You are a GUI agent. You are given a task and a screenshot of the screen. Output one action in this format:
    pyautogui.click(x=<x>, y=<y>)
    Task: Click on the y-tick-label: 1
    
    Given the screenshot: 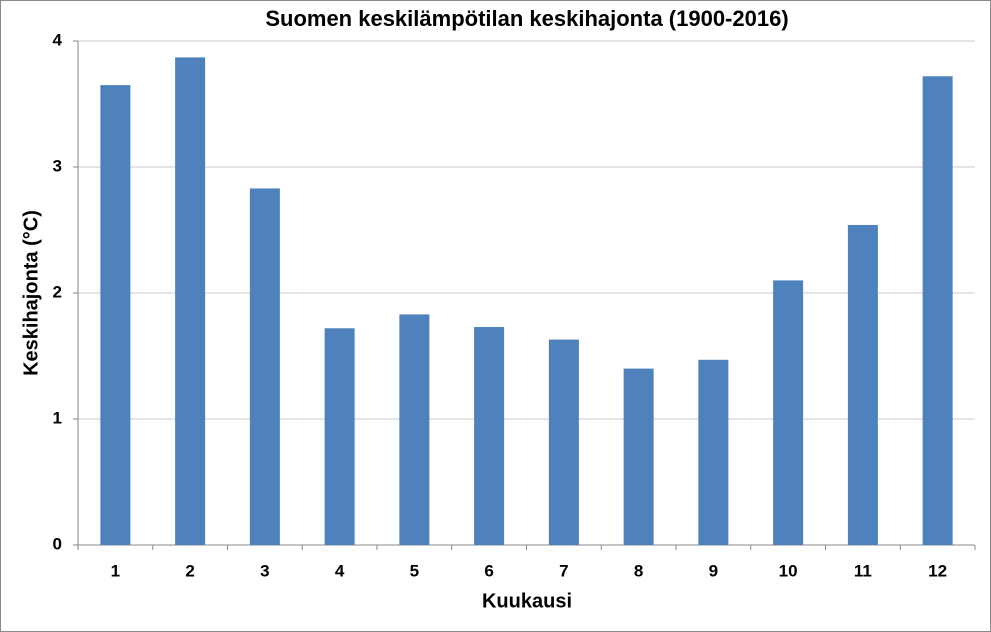 What is the action you would take?
    pyautogui.click(x=57, y=417)
    